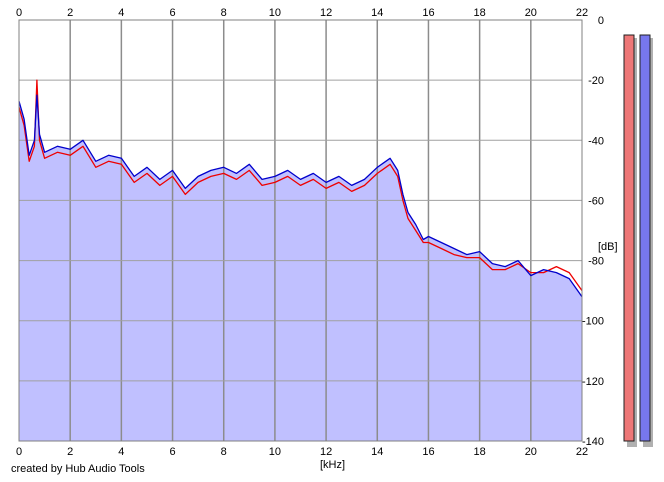 This screenshot has height=482, width=664. I want to click on x-tick-labels-top: 0 2 4 6 8 10 12 14 16 18 20 22, so click(302, 13).